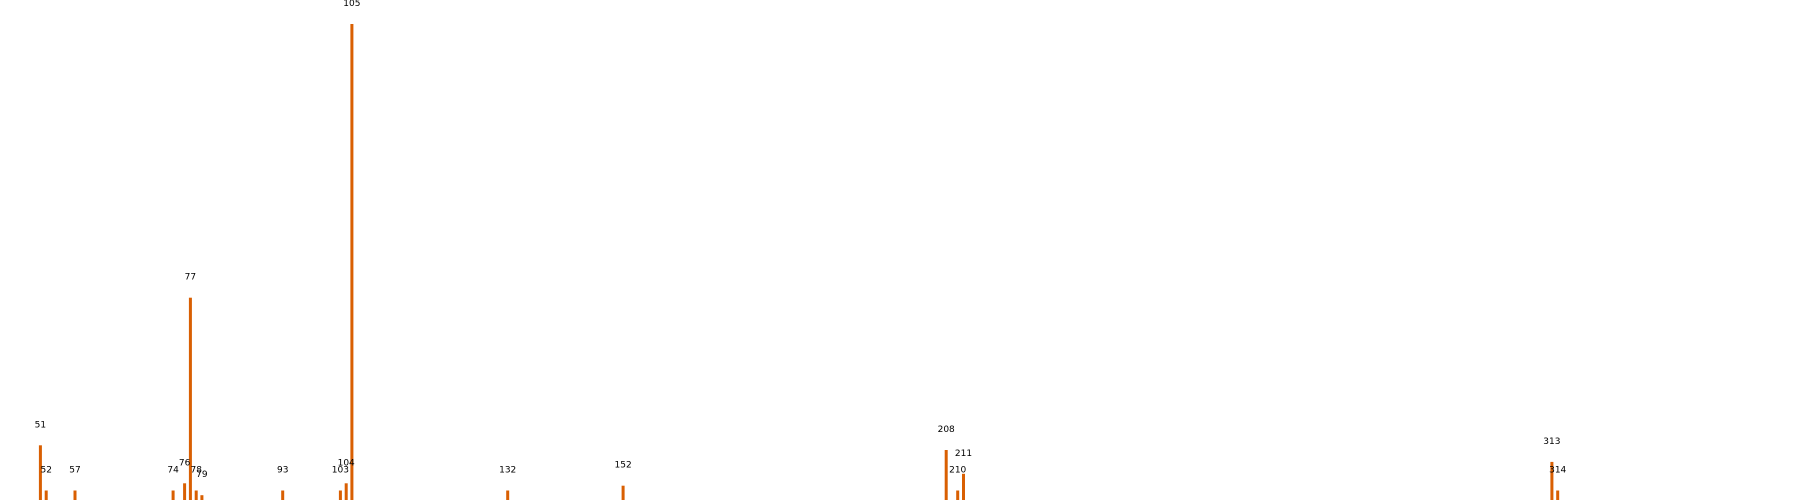 This screenshot has width=1800, height=500. I want to click on peak-label: 313, so click(1551, 442).